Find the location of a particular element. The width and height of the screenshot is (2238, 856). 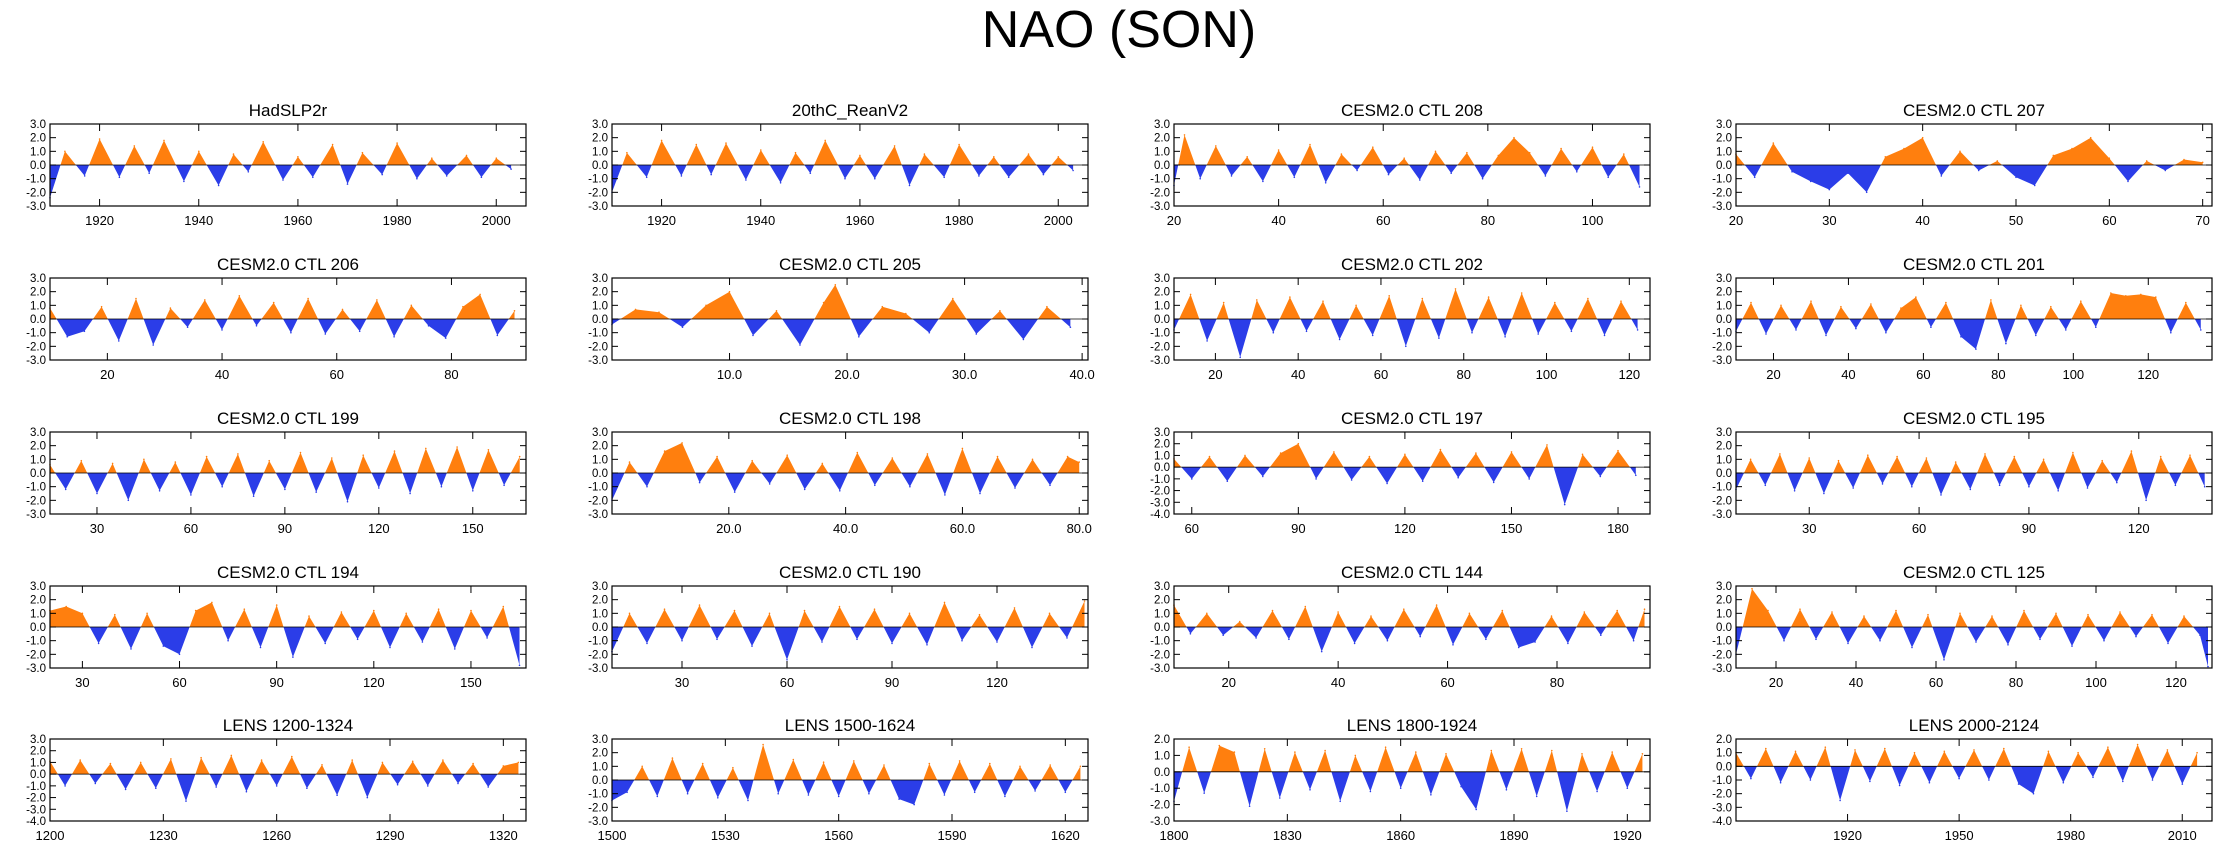

x-tick-label: 20.0 is located at coordinates (728, 528).